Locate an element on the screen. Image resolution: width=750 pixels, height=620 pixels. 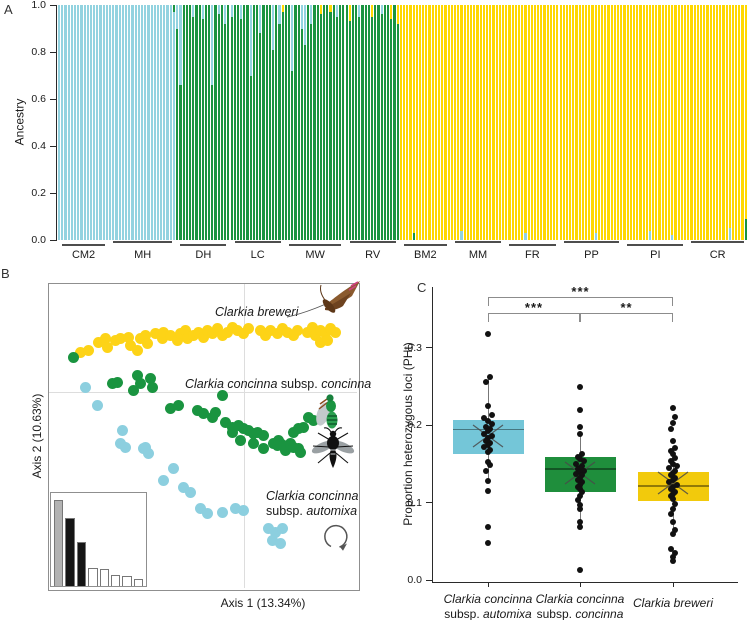
label-text: Clarkia concinna is located at coordinates (580, 599).